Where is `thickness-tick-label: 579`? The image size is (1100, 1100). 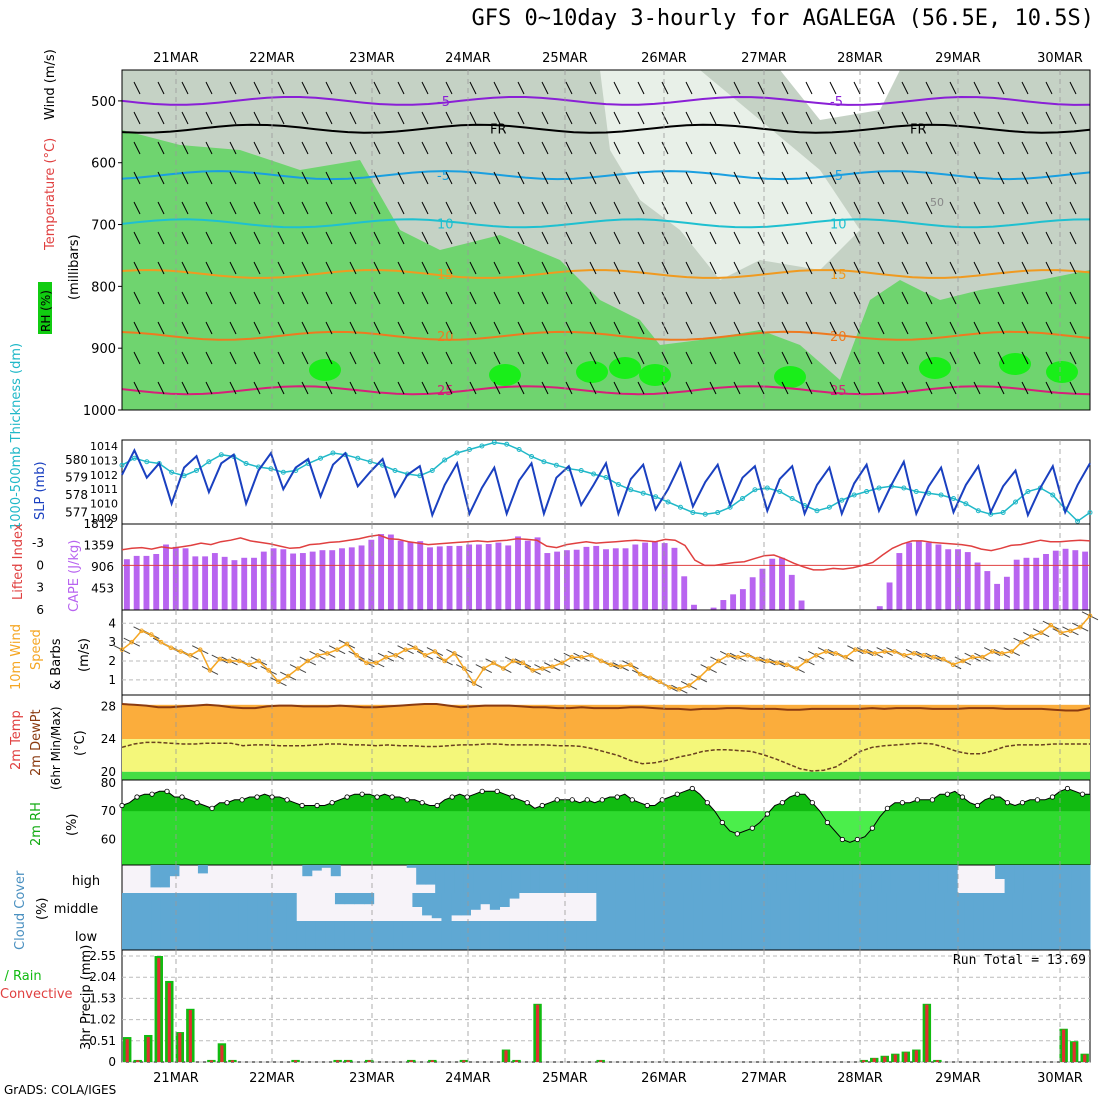
thickness-tick-label: 579 is located at coordinates (76, 478).